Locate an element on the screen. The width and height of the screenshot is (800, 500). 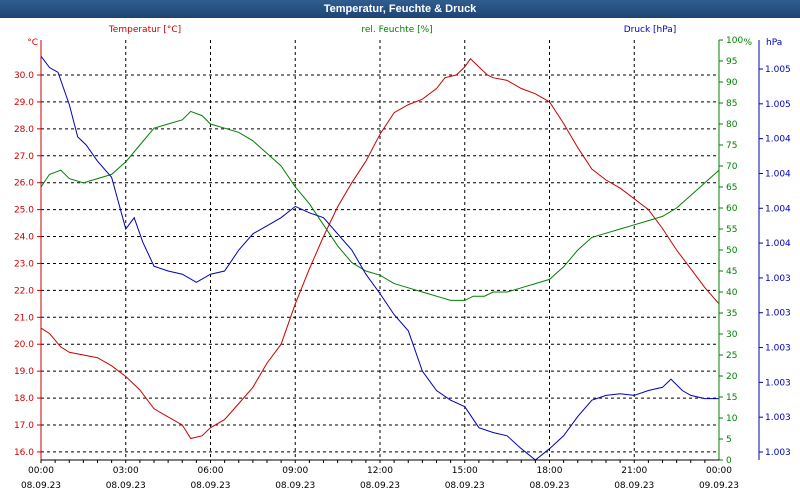
x-tick-date: 09.09.23 is located at coordinates (719, 486).